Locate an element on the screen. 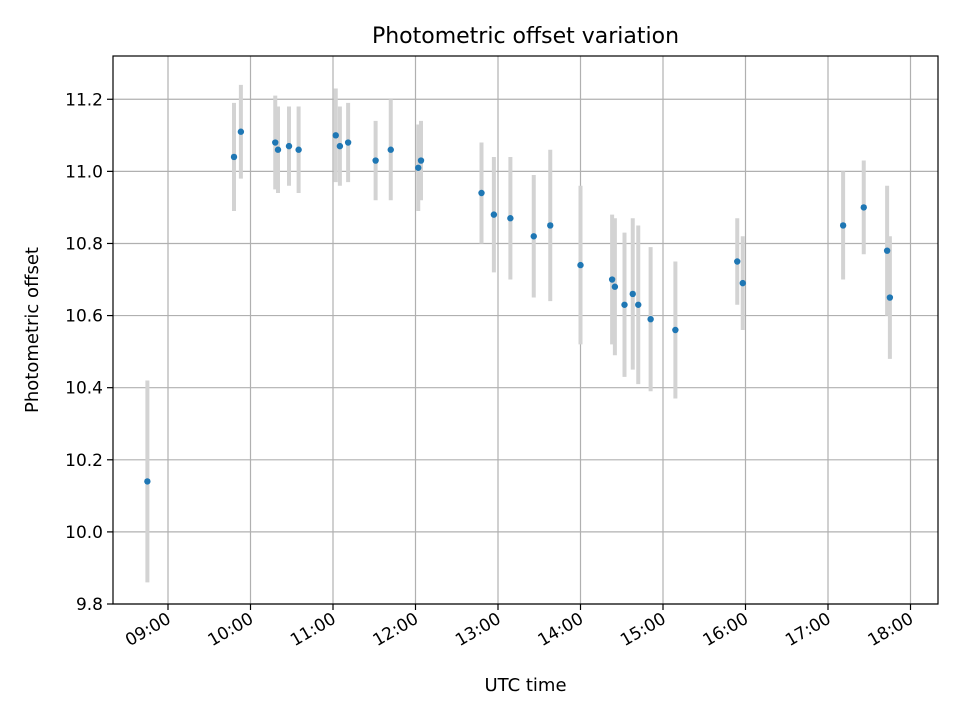 The width and height of the screenshot is (960, 720). x-tick-label: 18:00 is located at coordinates (891, 630).